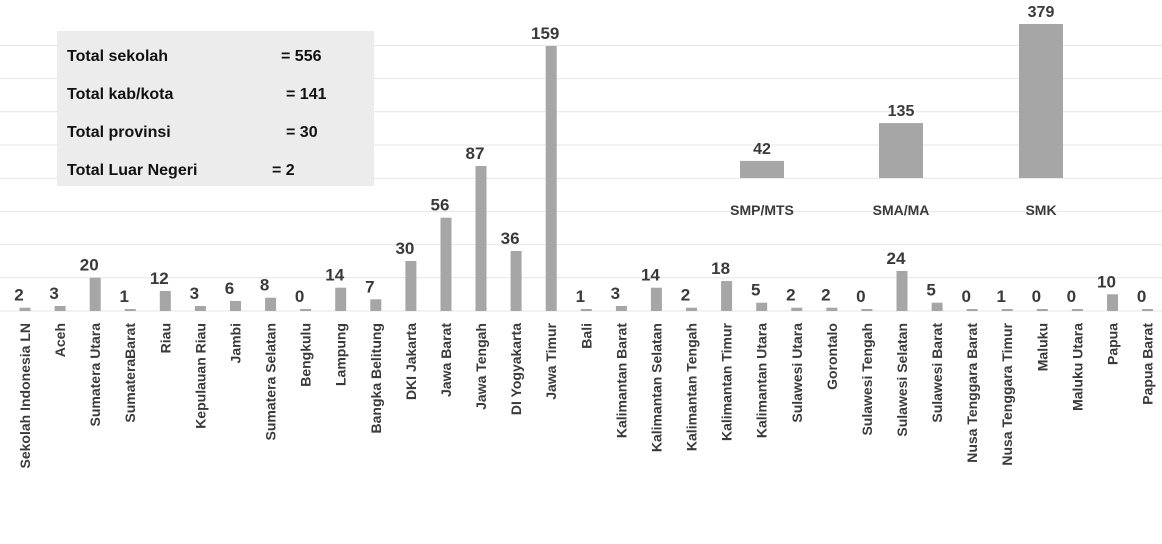  I want to click on school-level-inset-chart: 42 SMP/MTS 135 SMA/MA 379 SMK, so click(896, 111).